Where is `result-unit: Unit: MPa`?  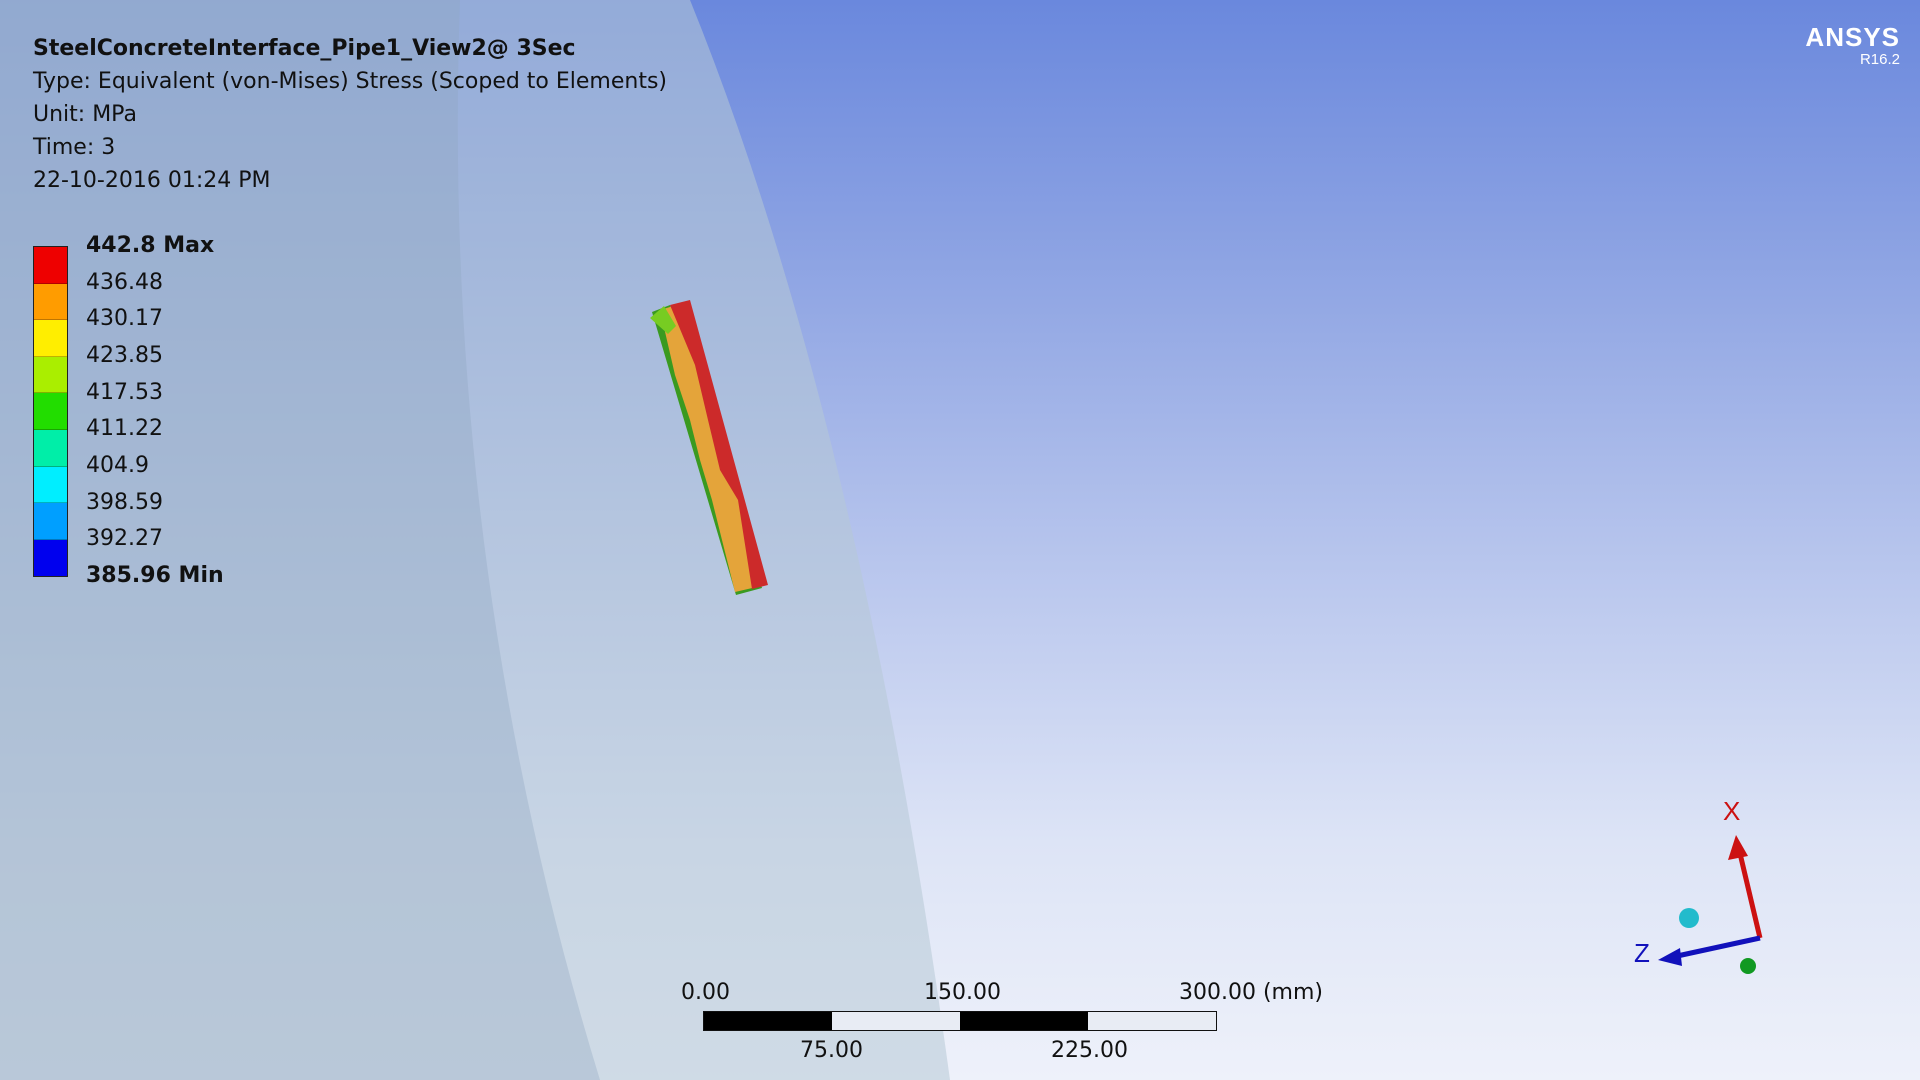
result-unit: Unit: MPa is located at coordinates (85, 114).